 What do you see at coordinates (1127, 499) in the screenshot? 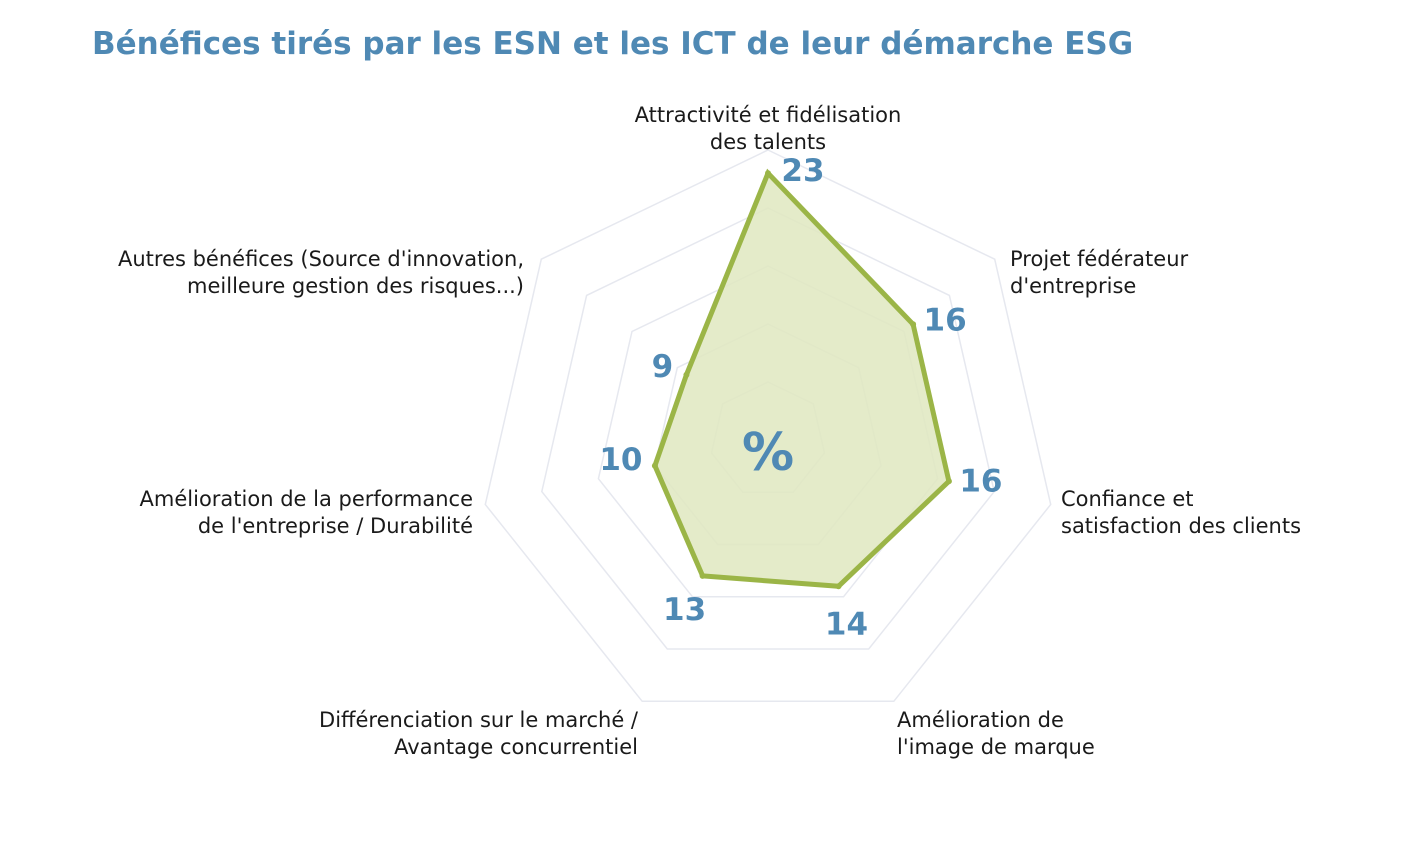
I see `category-label-2-line-0: Confiance et` at bounding box center [1127, 499].